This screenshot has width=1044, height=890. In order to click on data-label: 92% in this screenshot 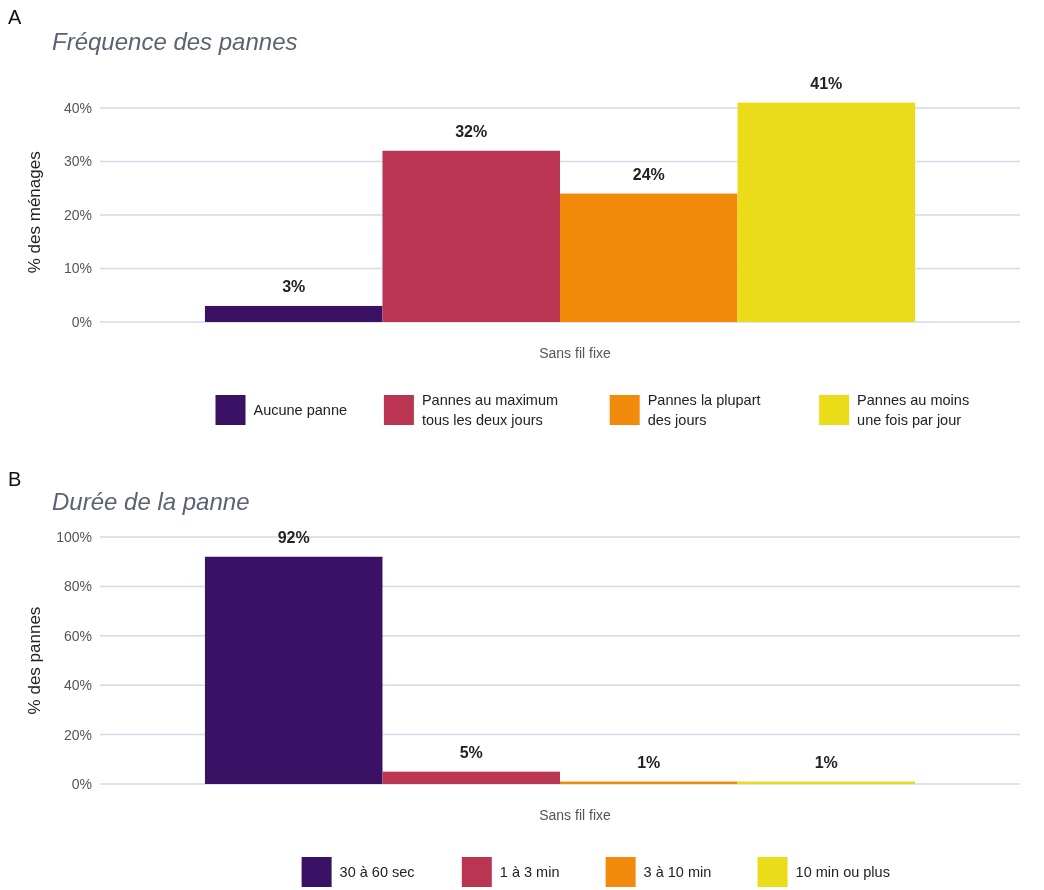, I will do `click(293, 537)`.